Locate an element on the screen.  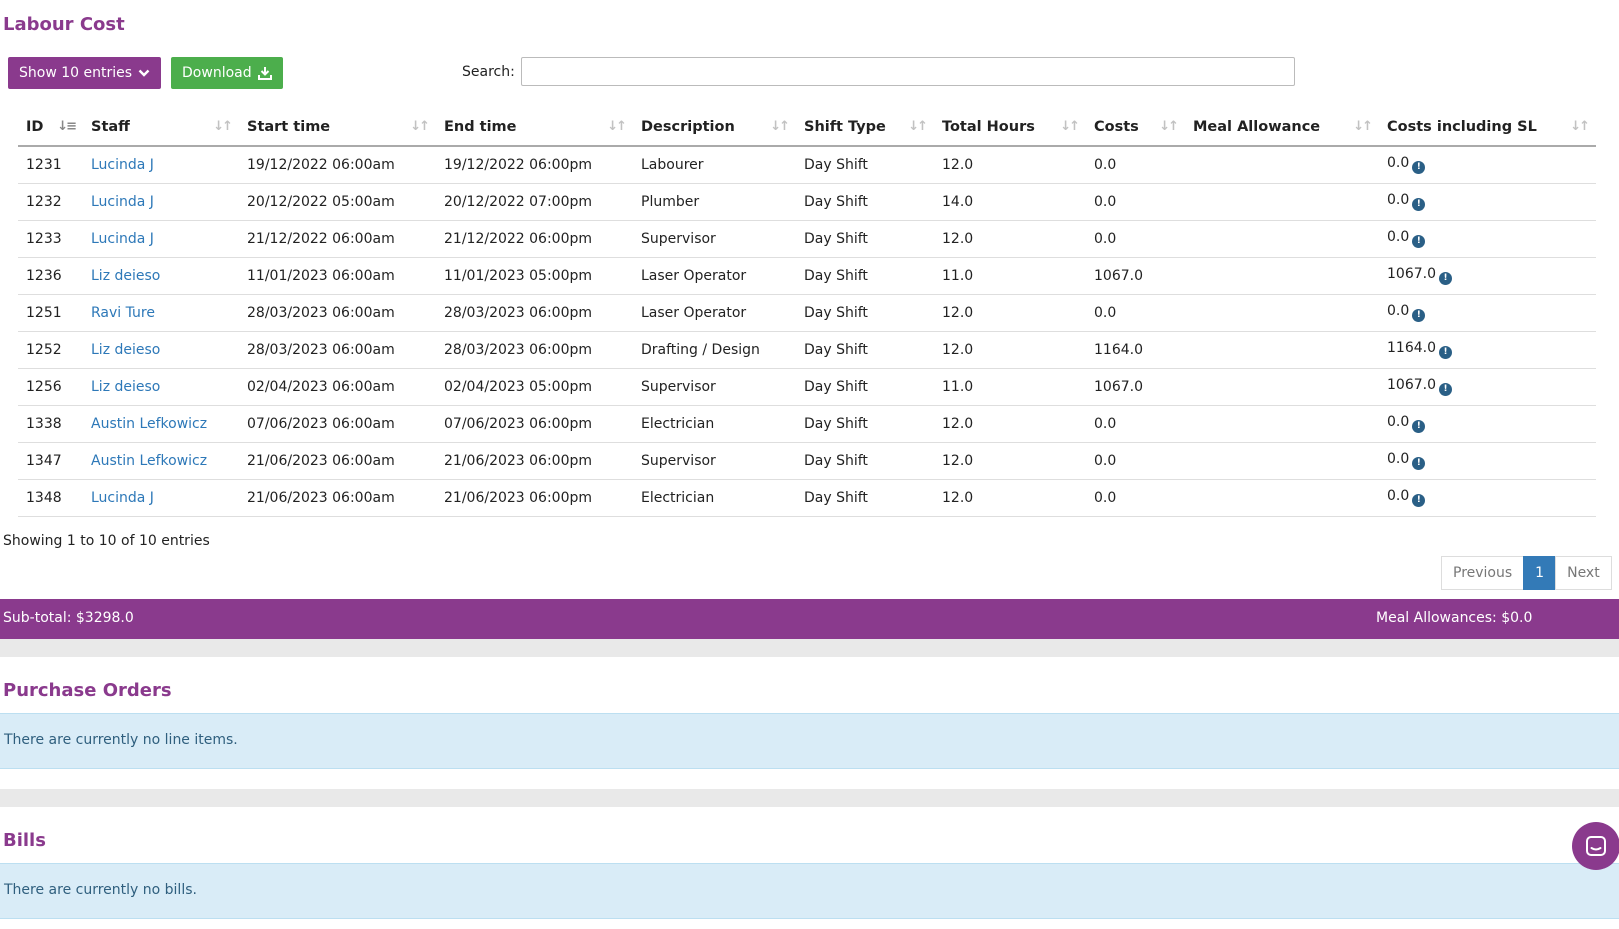
column-header-description: Description ↓↑ is located at coordinates (714, 127).